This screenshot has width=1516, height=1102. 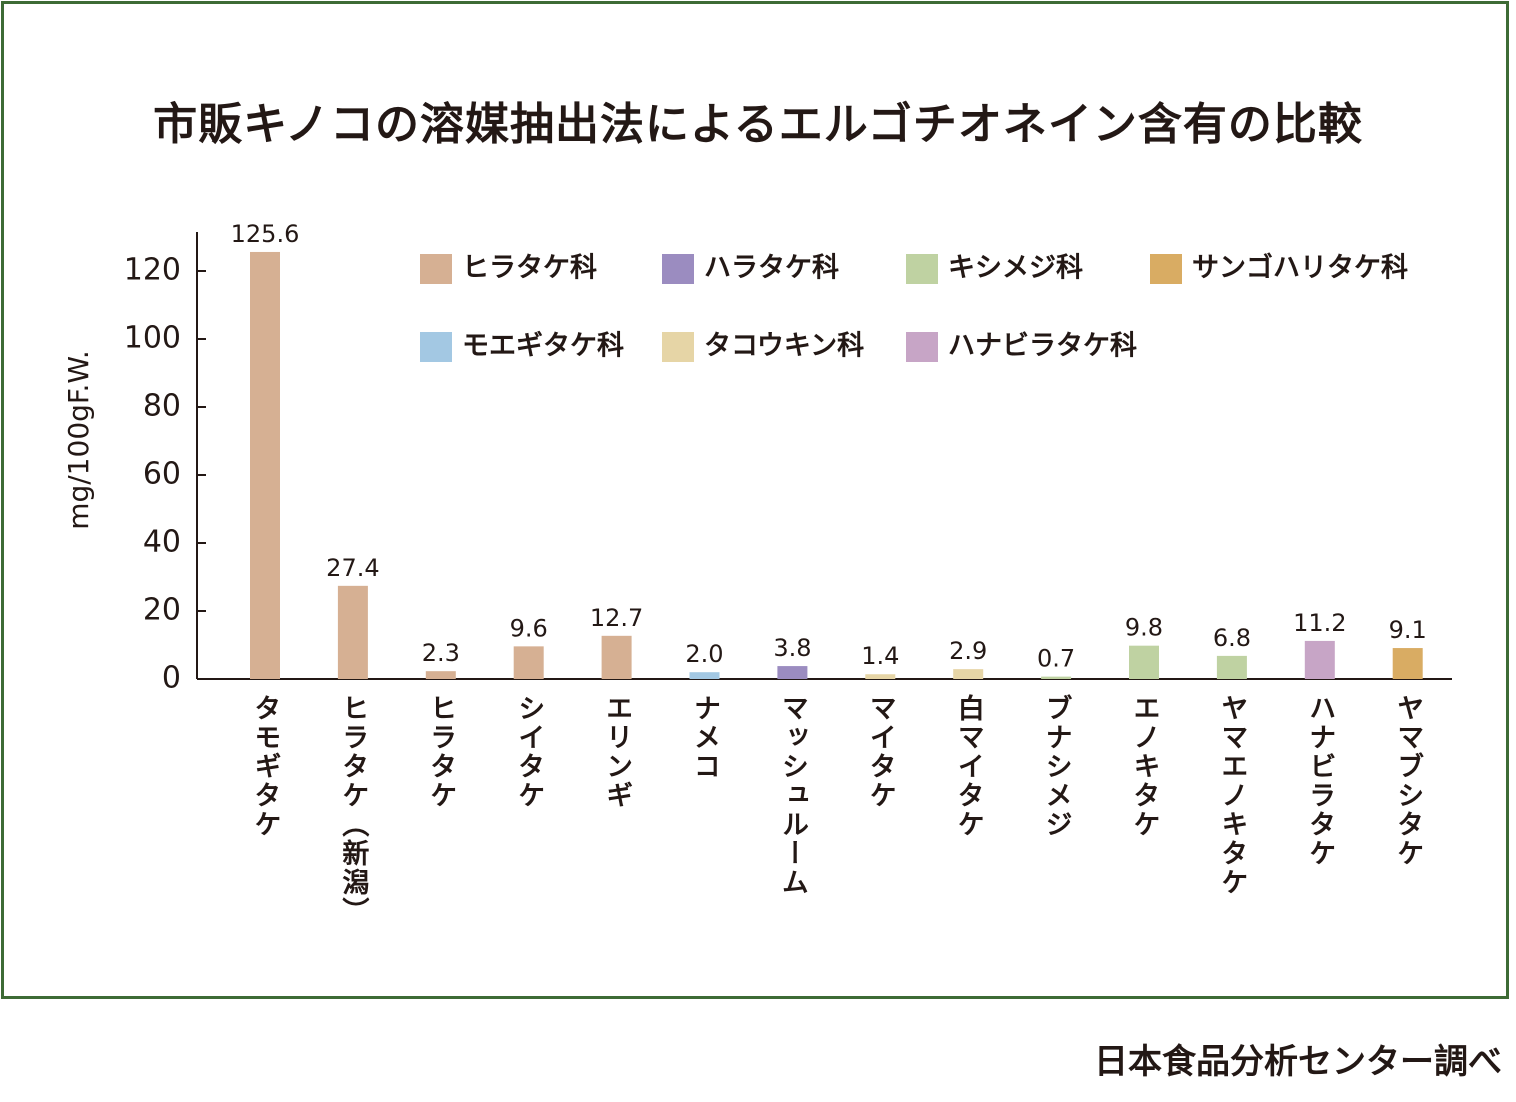 I want to click on y-tick-label: 0, so click(x=171, y=678).